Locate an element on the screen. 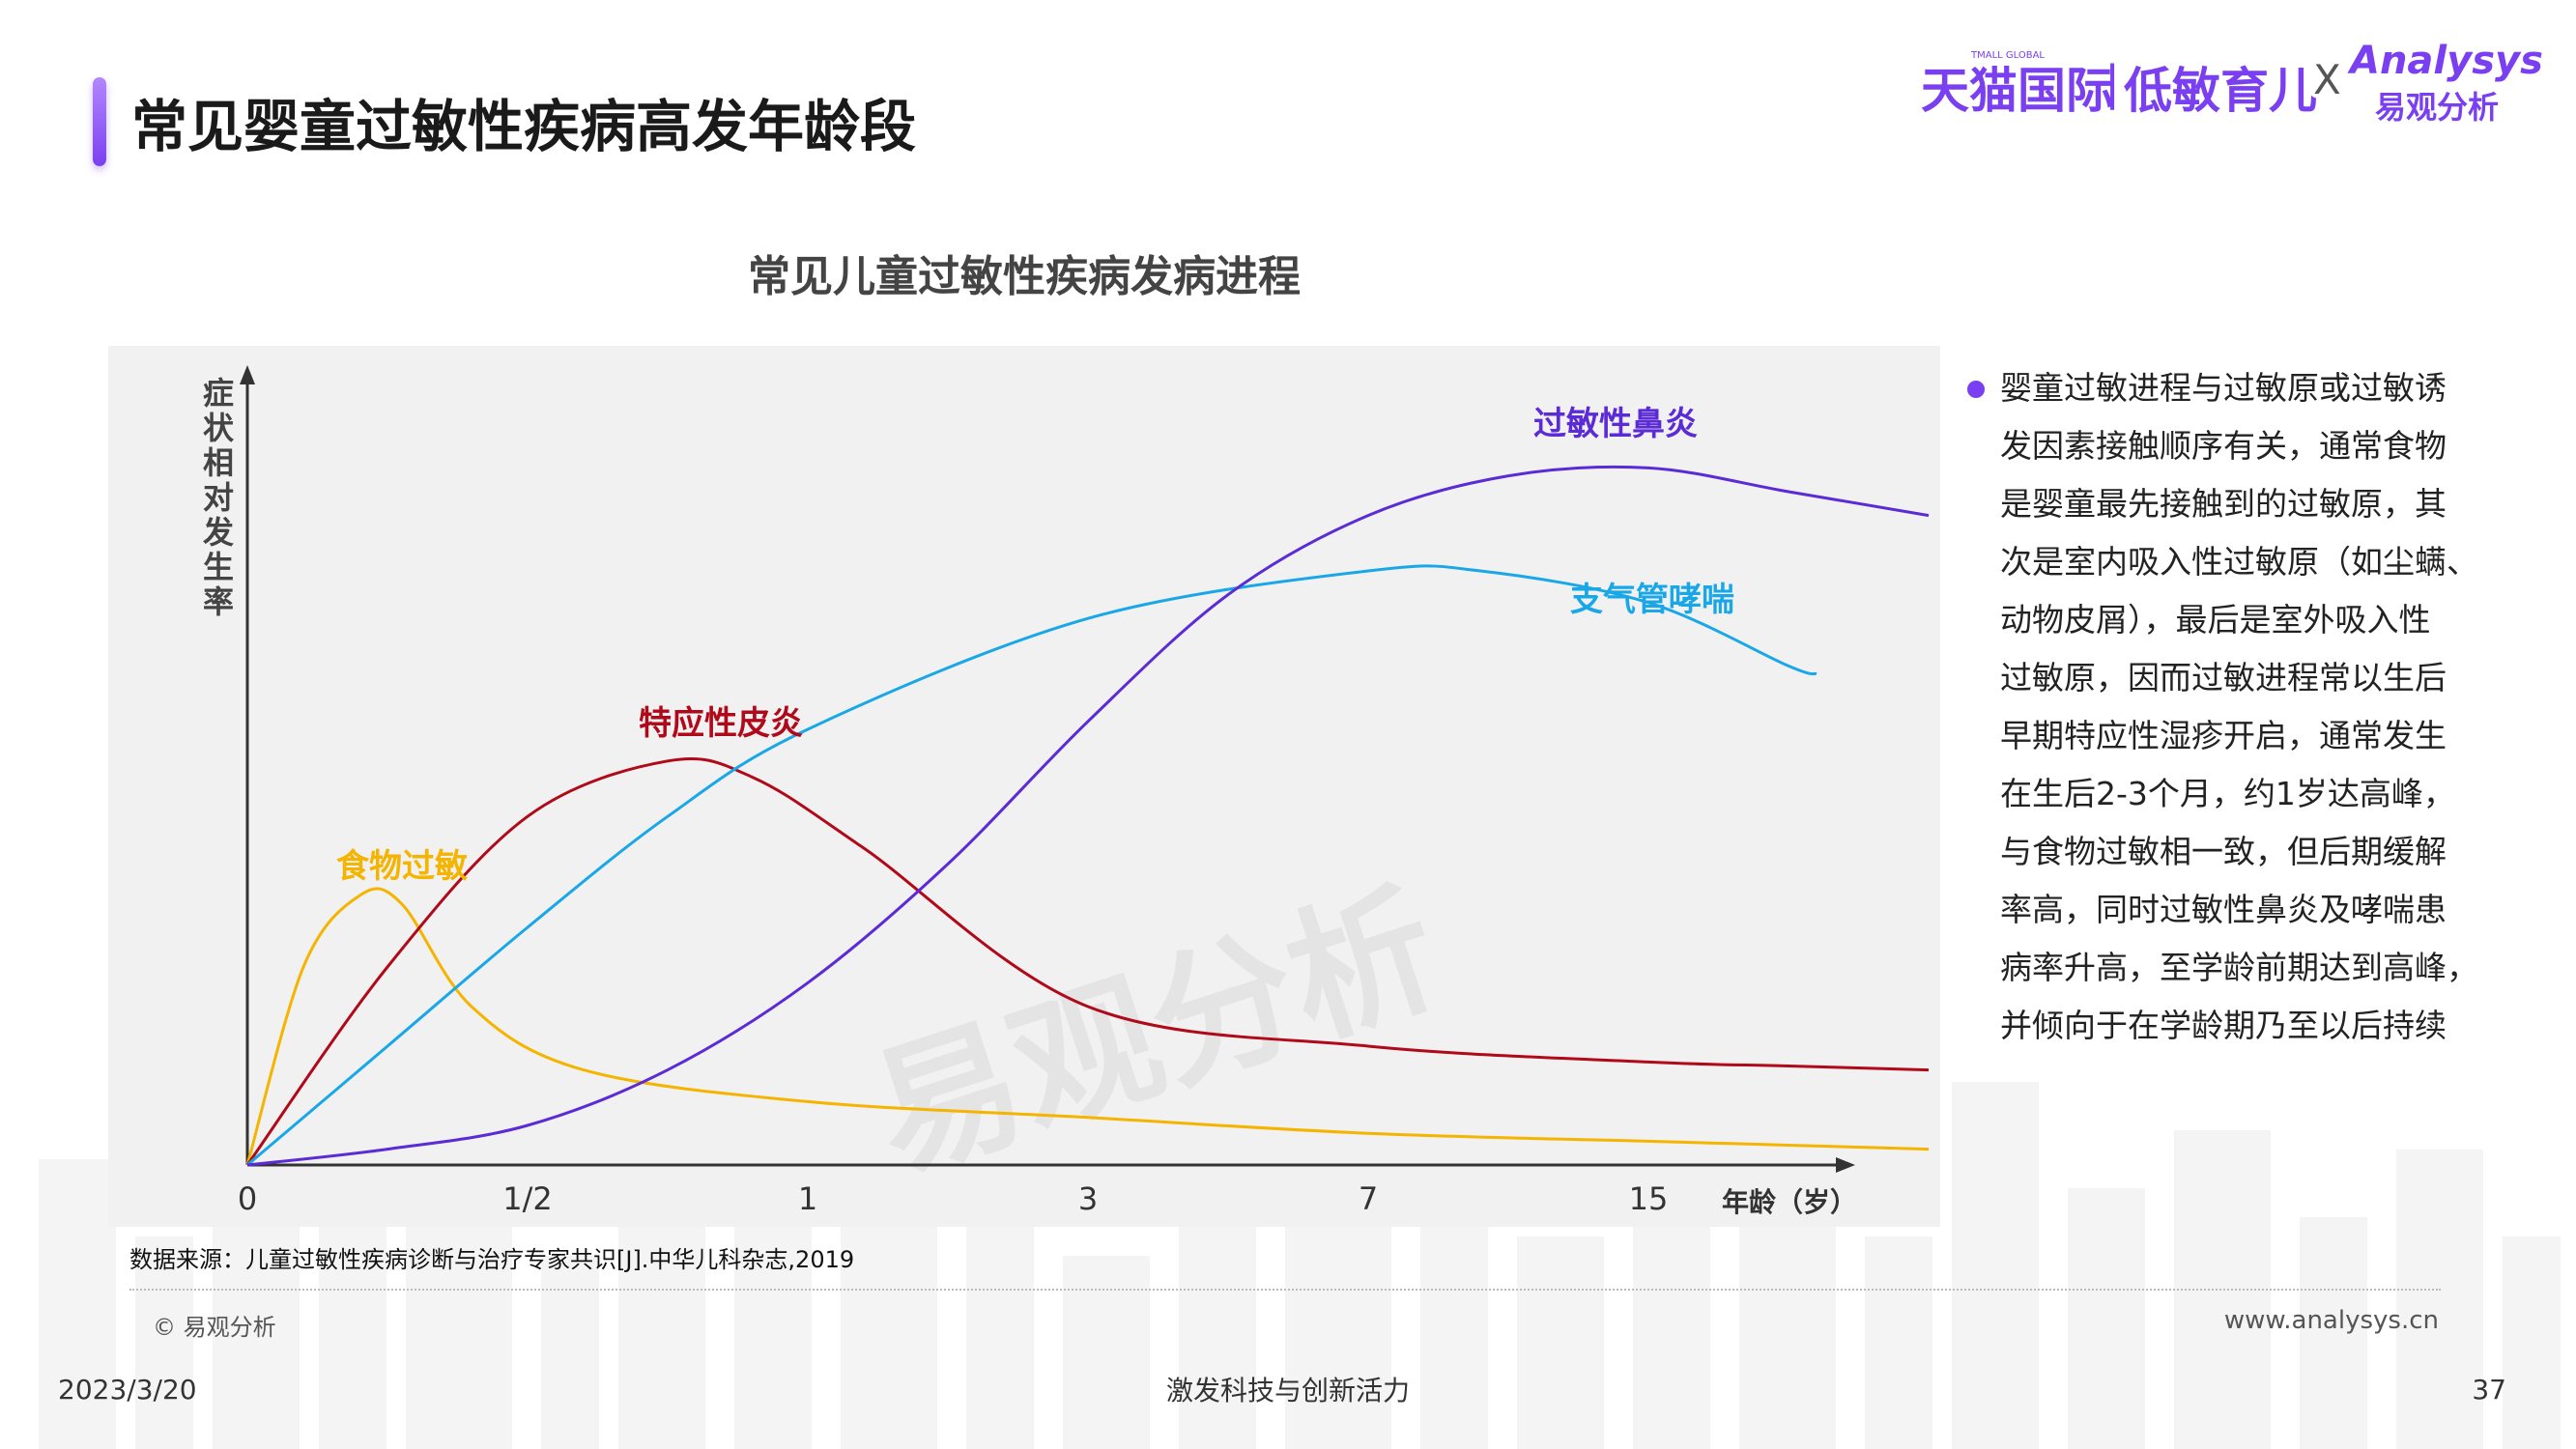 Image resolution: width=2576 pixels, height=1449 pixels. tmall-global-sub-logo: TMALL GLOBAL is located at coordinates (2009, 55).